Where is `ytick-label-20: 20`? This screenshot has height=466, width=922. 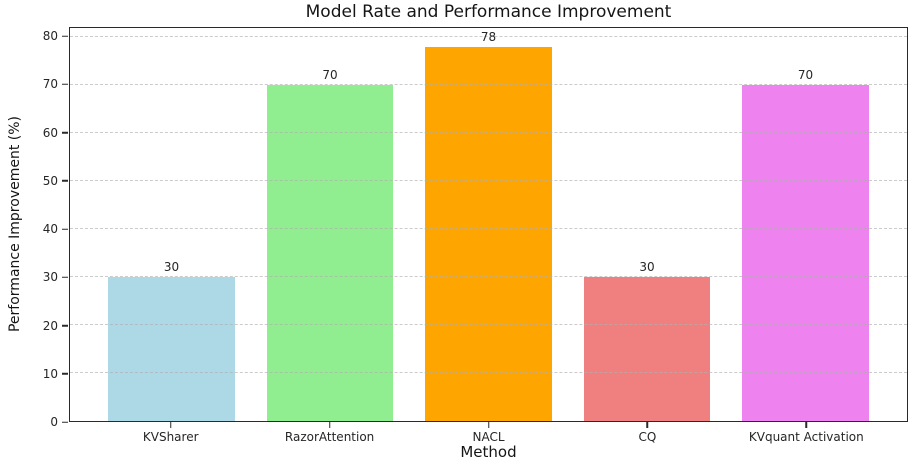
ytick-label-20: 20 is located at coordinates (50, 325).